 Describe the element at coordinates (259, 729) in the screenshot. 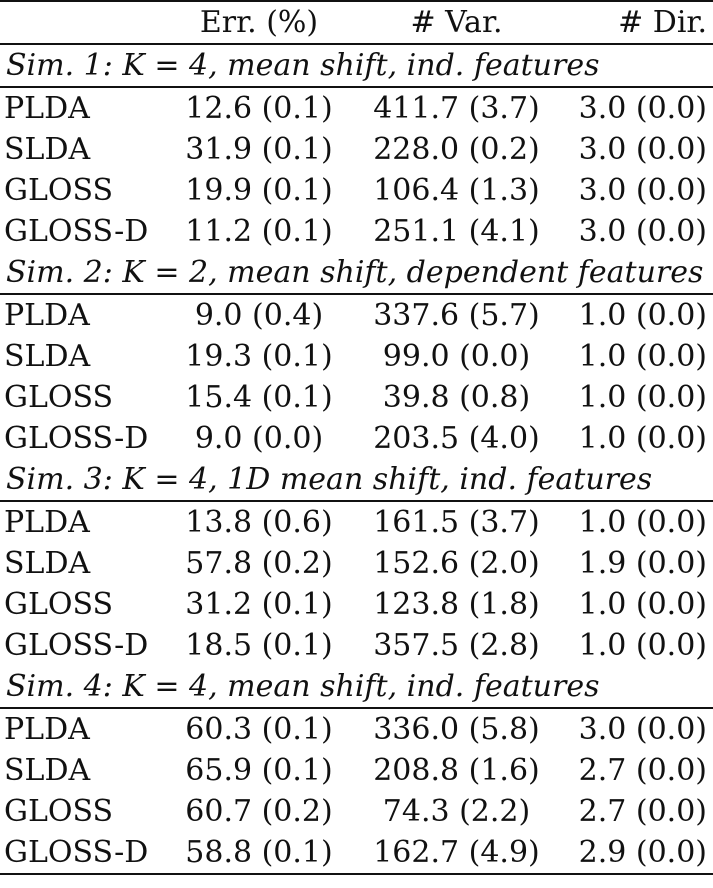

I see `cell-error: 60.3 (0.1)` at that location.